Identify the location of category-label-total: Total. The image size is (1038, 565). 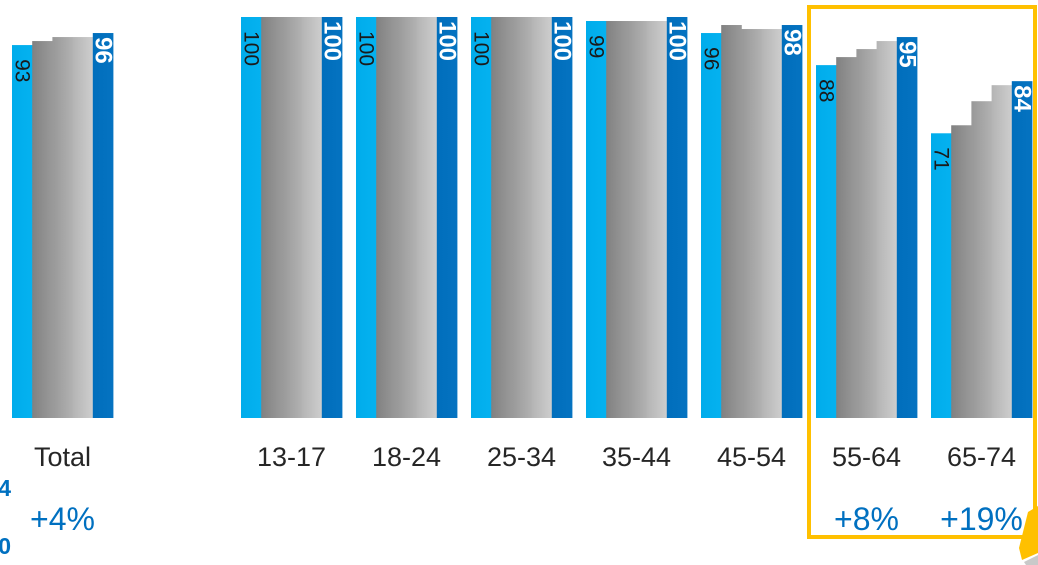
(62, 457).